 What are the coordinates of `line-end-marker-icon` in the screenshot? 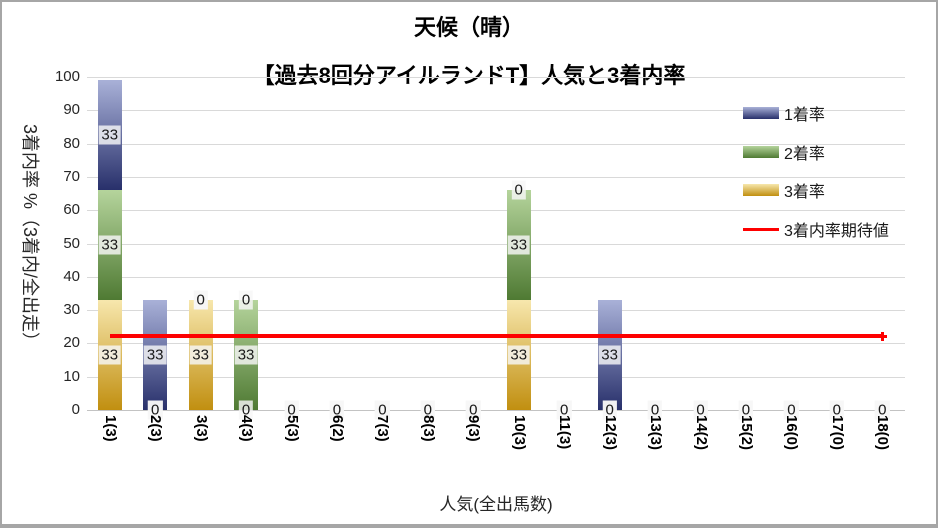 It's located at (882, 336).